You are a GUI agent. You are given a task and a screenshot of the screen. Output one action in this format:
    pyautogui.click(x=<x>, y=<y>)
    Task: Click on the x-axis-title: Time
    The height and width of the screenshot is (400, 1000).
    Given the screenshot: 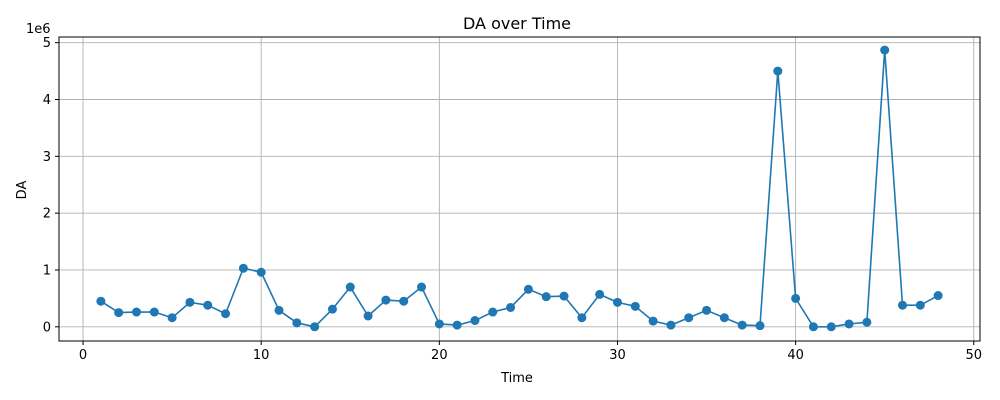 What is the action you would take?
    pyautogui.click(x=516, y=378)
    